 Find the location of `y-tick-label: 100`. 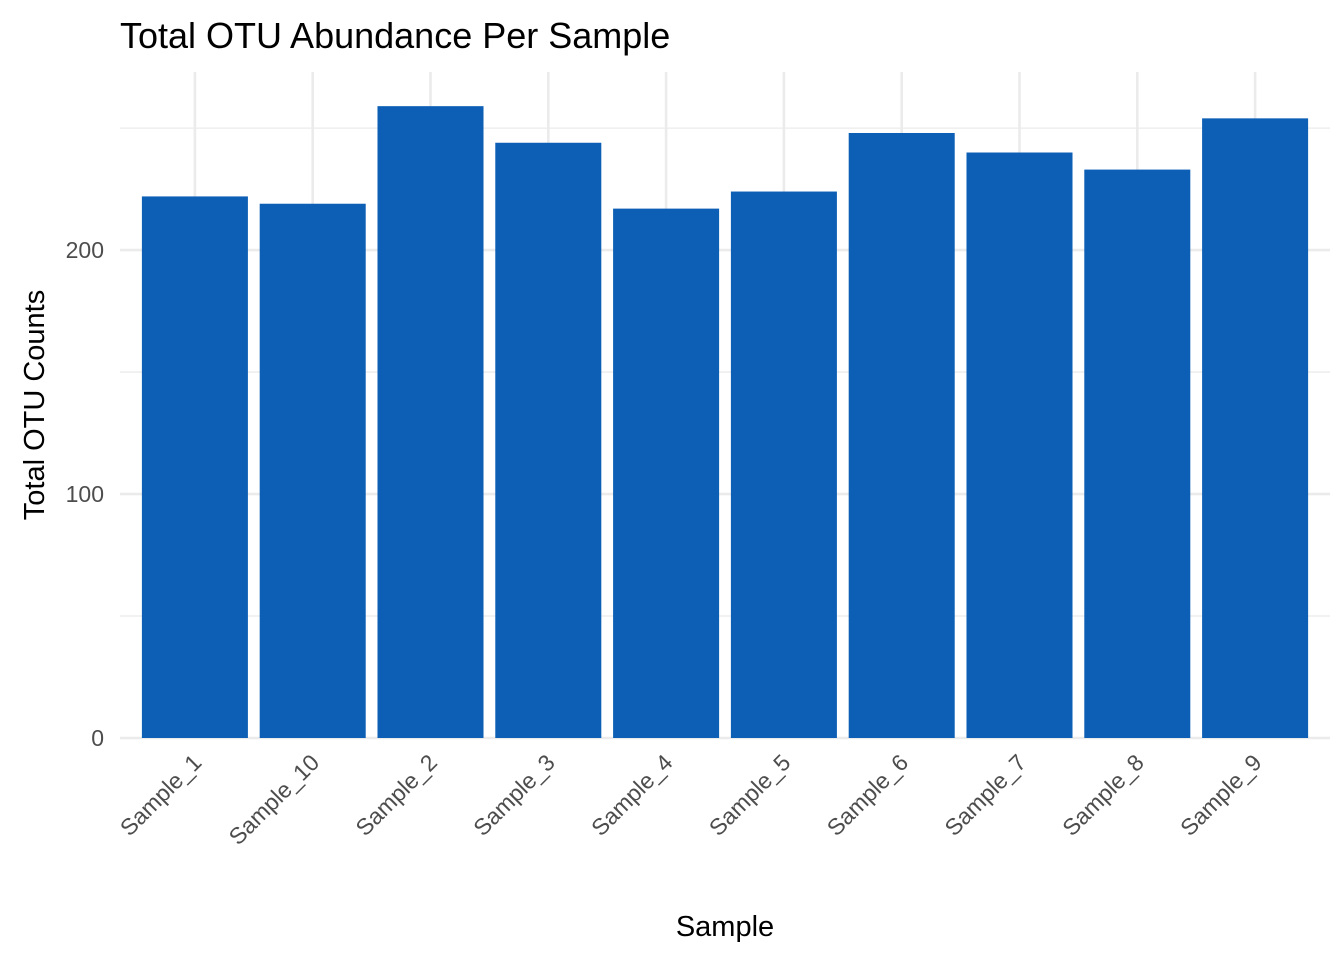

y-tick-label: 100 is located at coordinates (85, 494).